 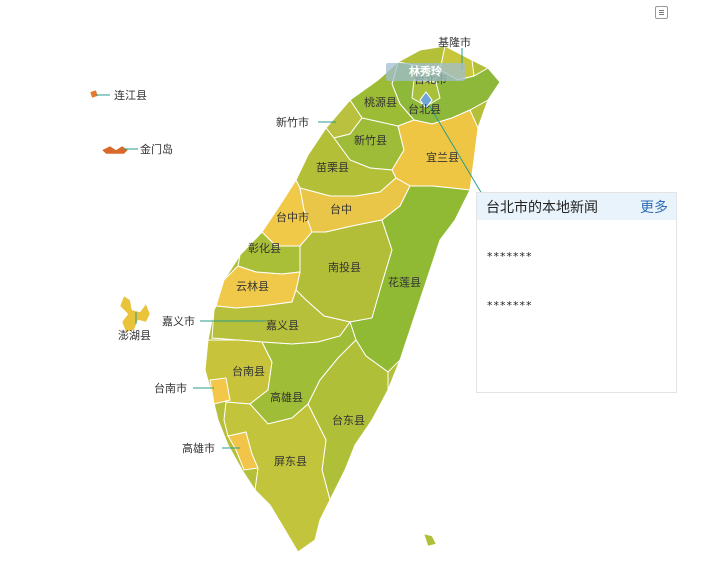 I want to click on region-penghu, so click(x=135, y=314).